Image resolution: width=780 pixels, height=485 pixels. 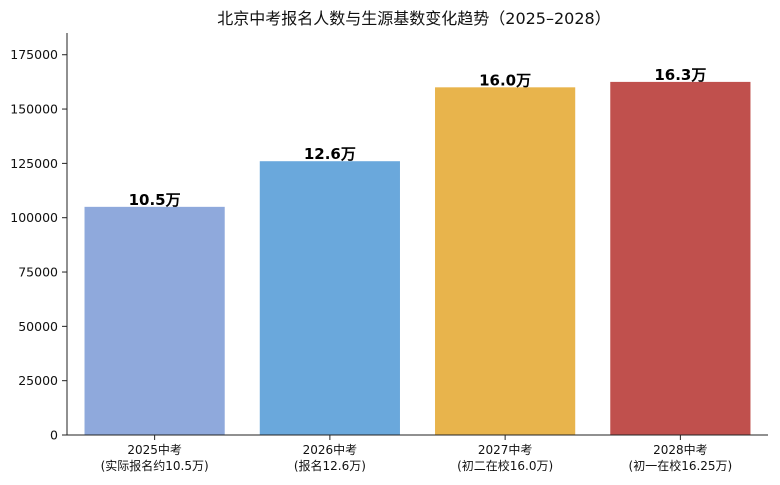 What do you see at coordinates (34, 163) in the screenshot?
I see `y-tick-label: 125000` at bounding box center [34, 163].